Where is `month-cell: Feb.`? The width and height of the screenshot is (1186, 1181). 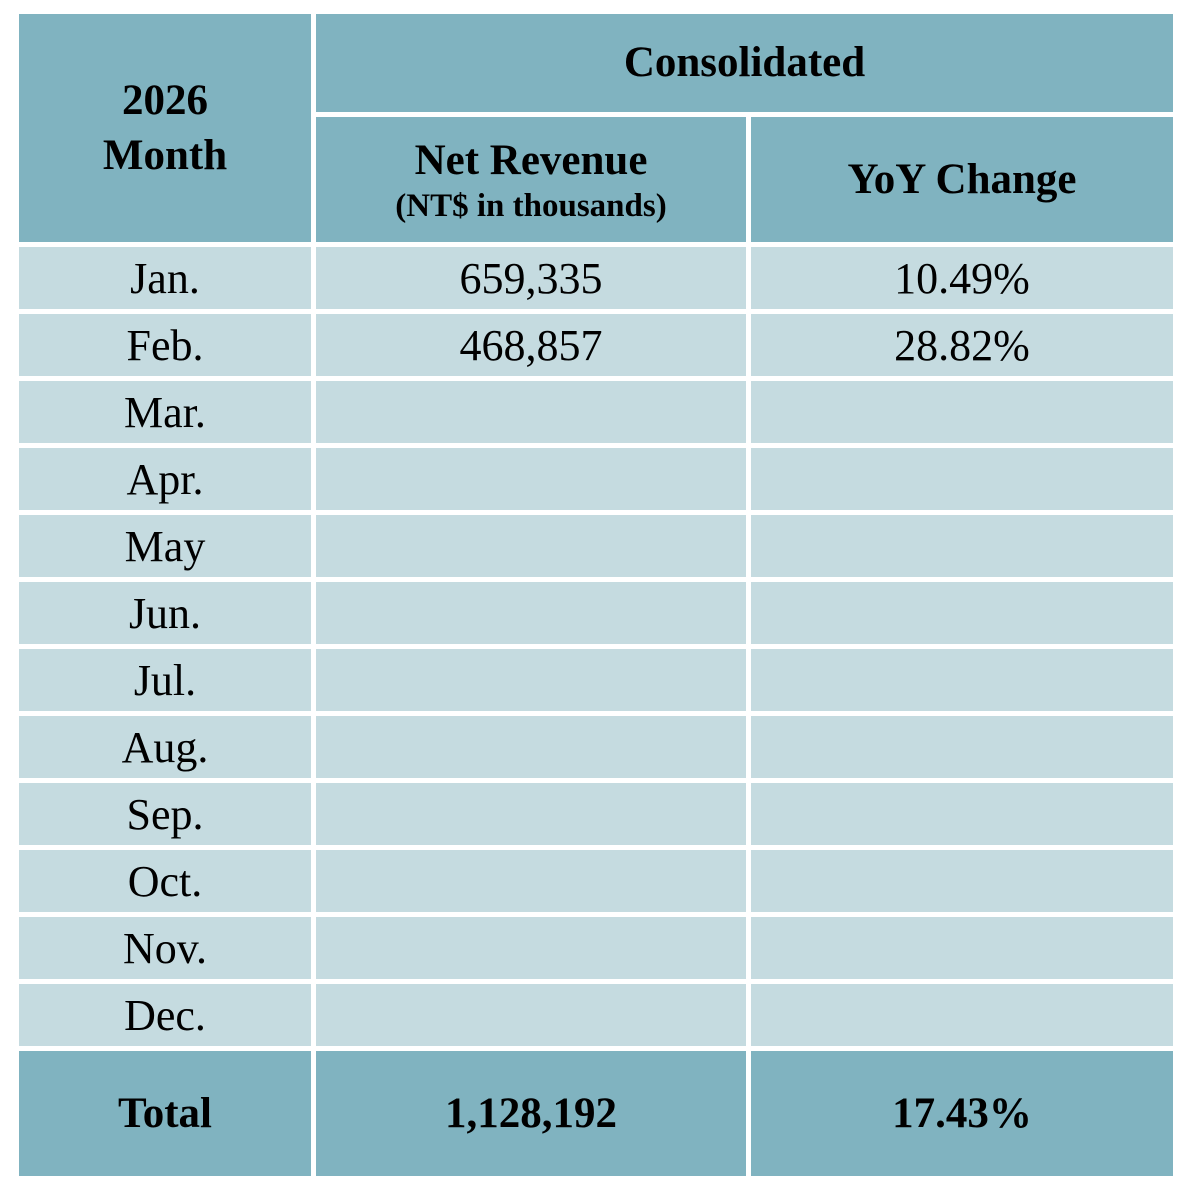 month-cell: Feb. is located at coordinates (165, 345).